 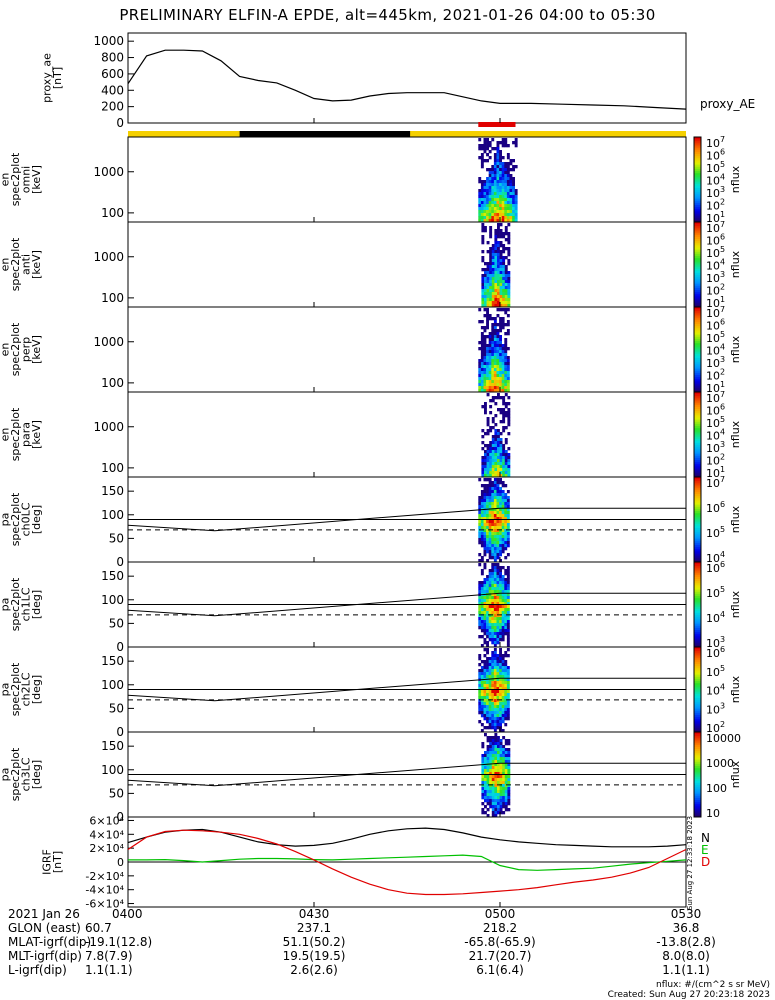 What do you see at coordinates (497, 124) in the screenshot?
I see `science-zone-bar` at bounding box center [497, 124].